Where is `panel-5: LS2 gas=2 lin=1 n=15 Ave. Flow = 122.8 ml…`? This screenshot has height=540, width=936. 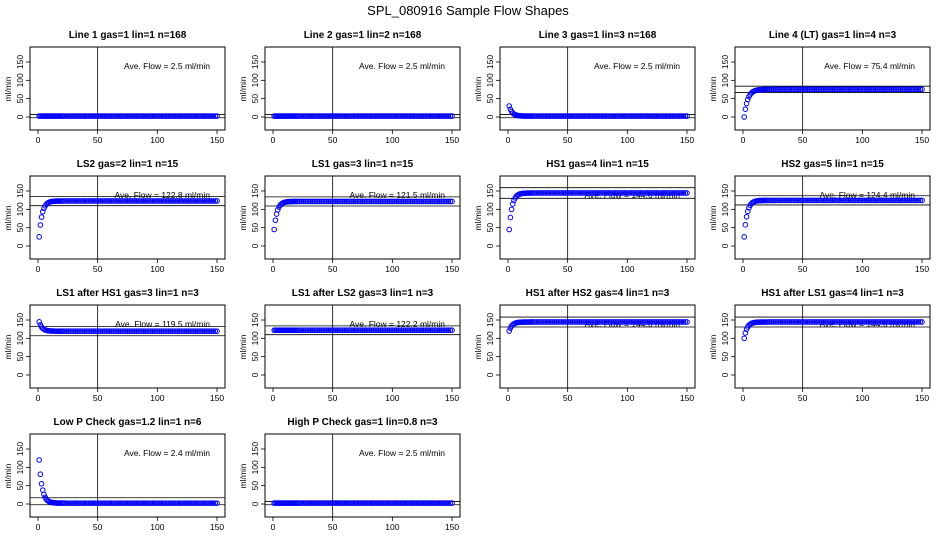
panel-5: LS2 gas=2 lin=1 n=15 Ave. Flow = 122.8 ml… is located at coordinates (114, 216).